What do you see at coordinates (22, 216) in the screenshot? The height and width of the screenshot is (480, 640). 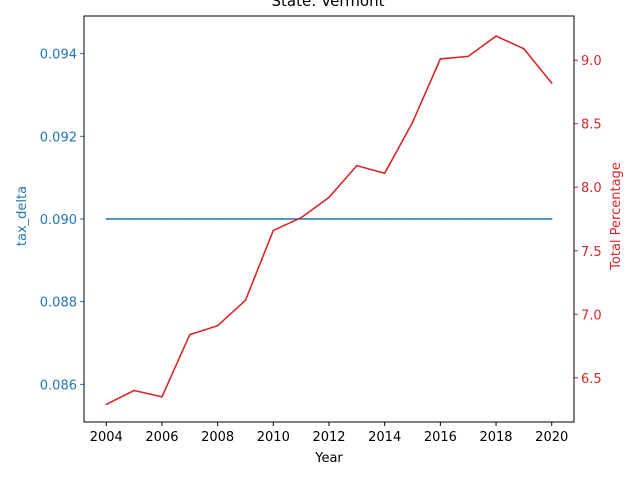 I see `left-y-axis-label: tax_delta` at bounding box center [22, 216].